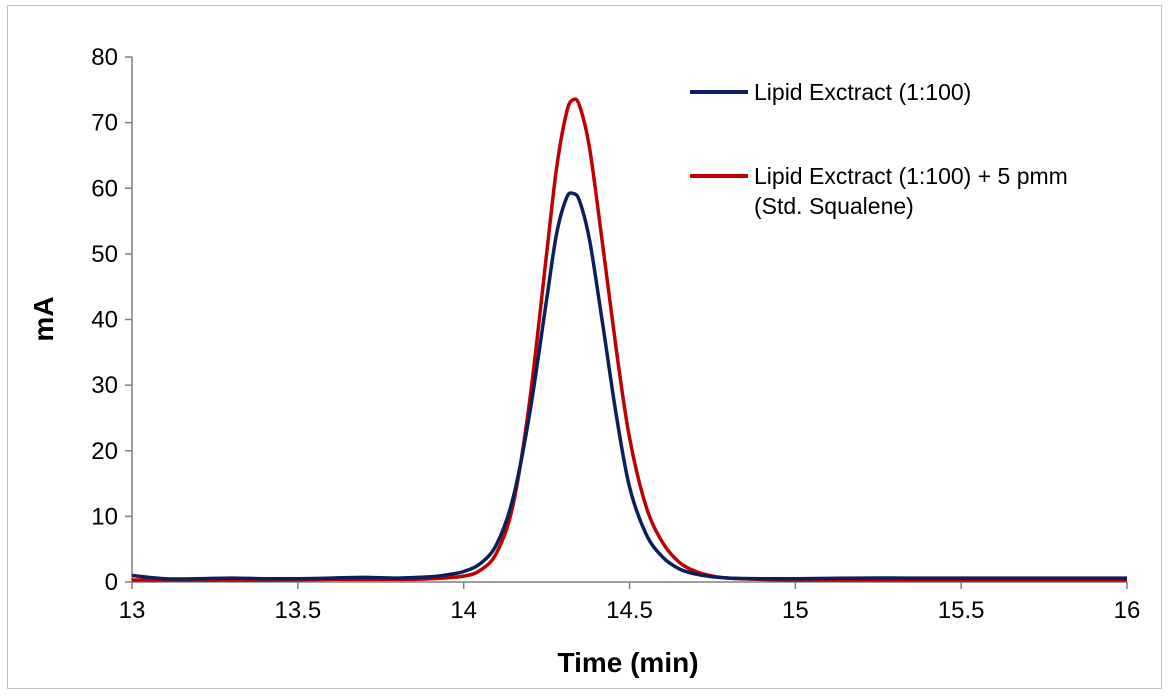  I want to click on y-tick-label: 80, so click(104, 57).